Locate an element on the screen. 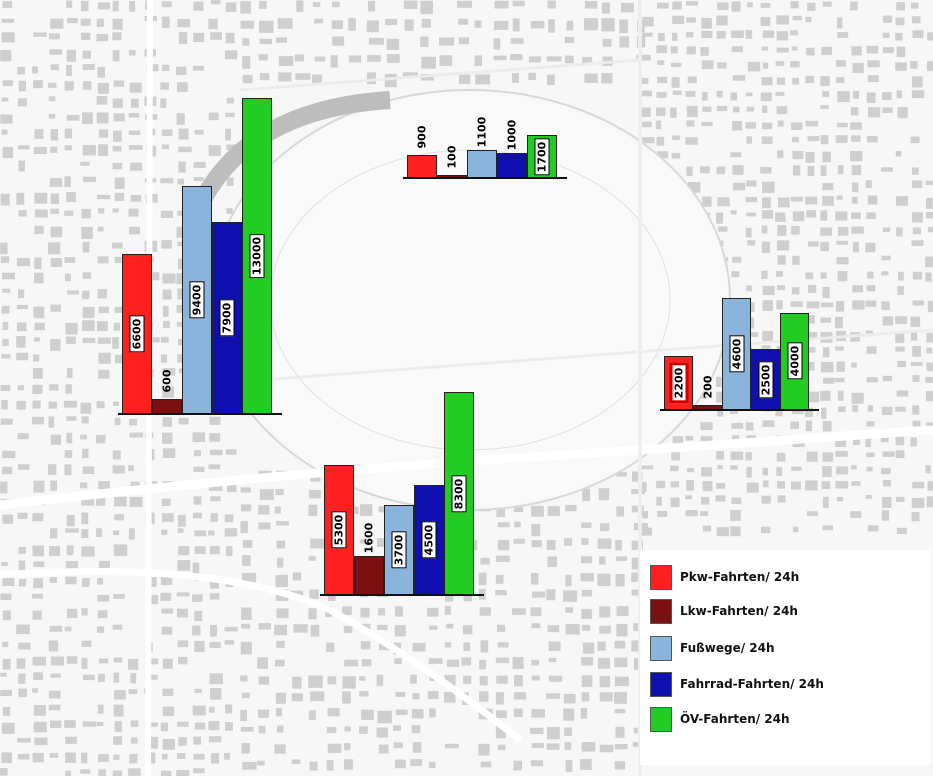 Image resolution: width=933 pixels, height=776 pixels. traffic-chart-west: 6600 600 9400 7900 13000 is located at coordinates (200, 256).